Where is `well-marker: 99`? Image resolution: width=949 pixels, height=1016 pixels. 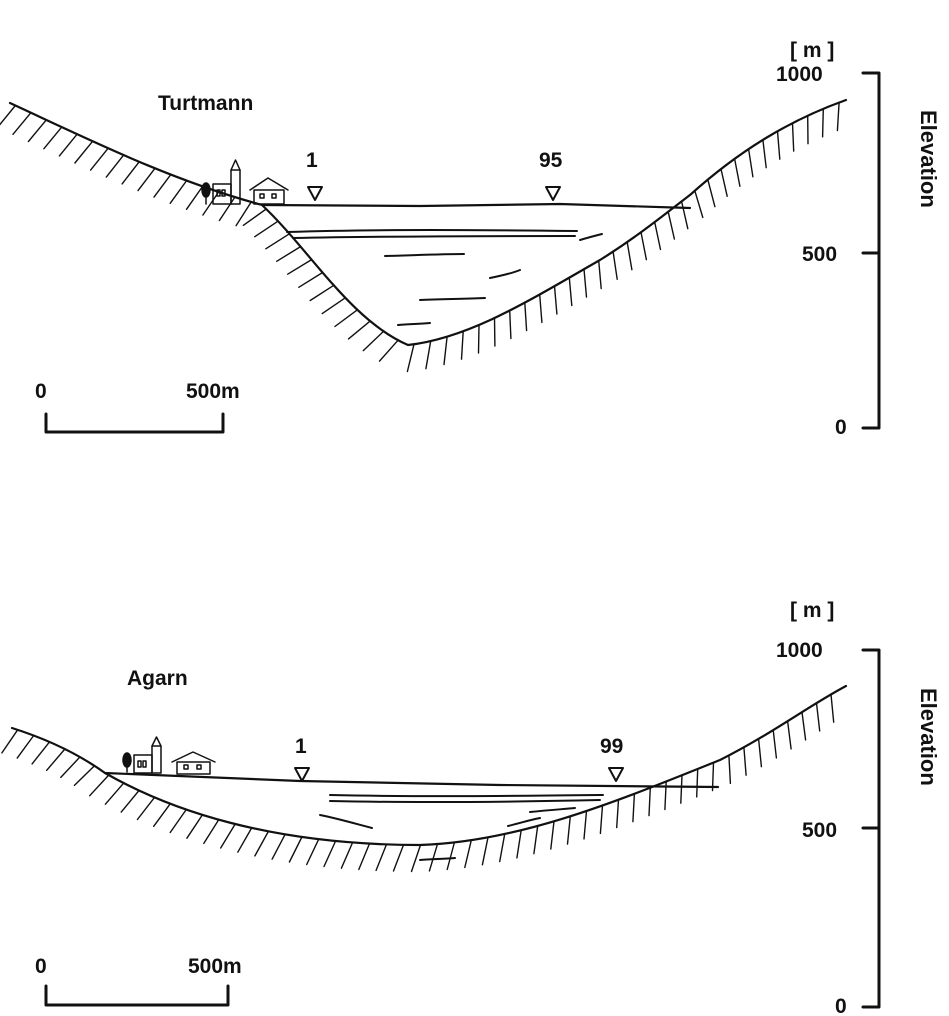 well-marker: 99 is located at coordinates (612, 758).